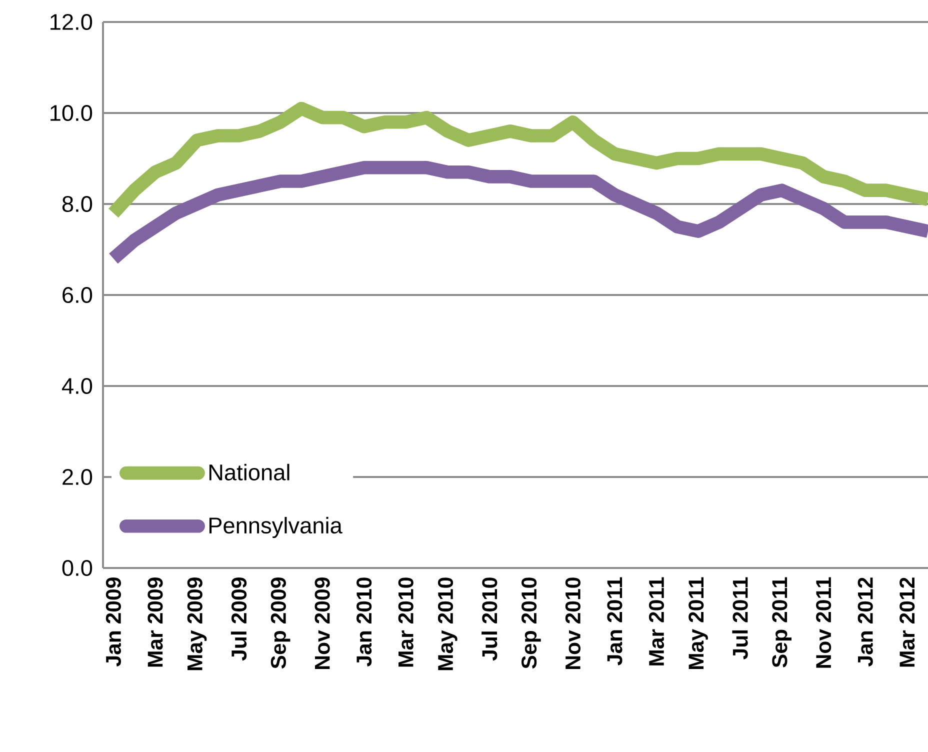 This screenshot has width=928, height=752. I want to click on x-tick-label: Nov 2010, so click(572, 623).